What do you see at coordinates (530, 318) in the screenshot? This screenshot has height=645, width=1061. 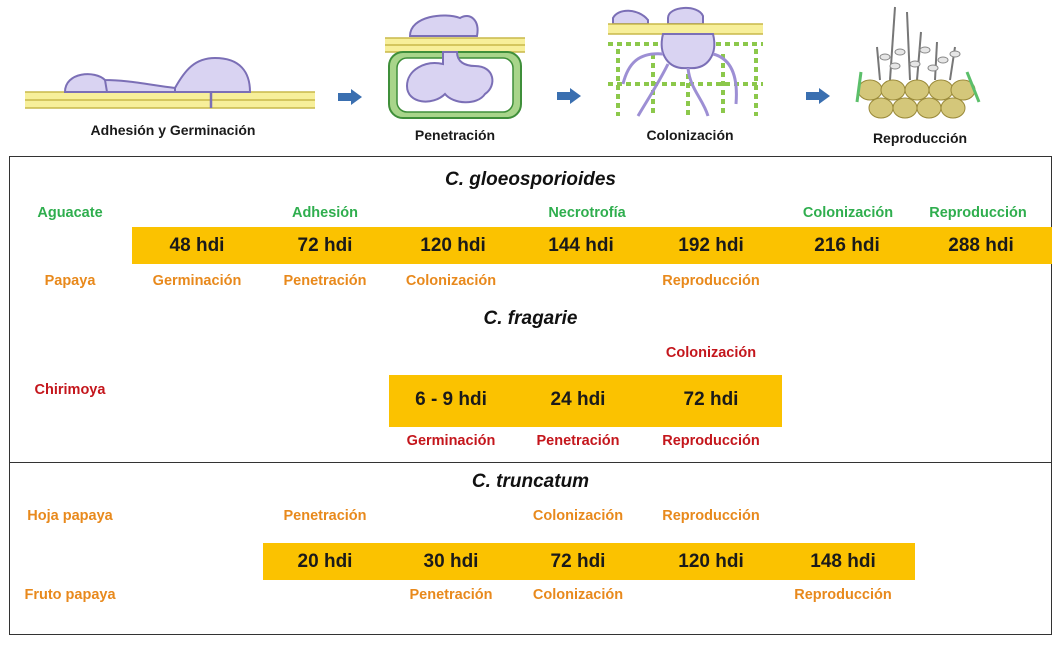 I see `species-title: C. fragarie` at bounding box center [530, 318].